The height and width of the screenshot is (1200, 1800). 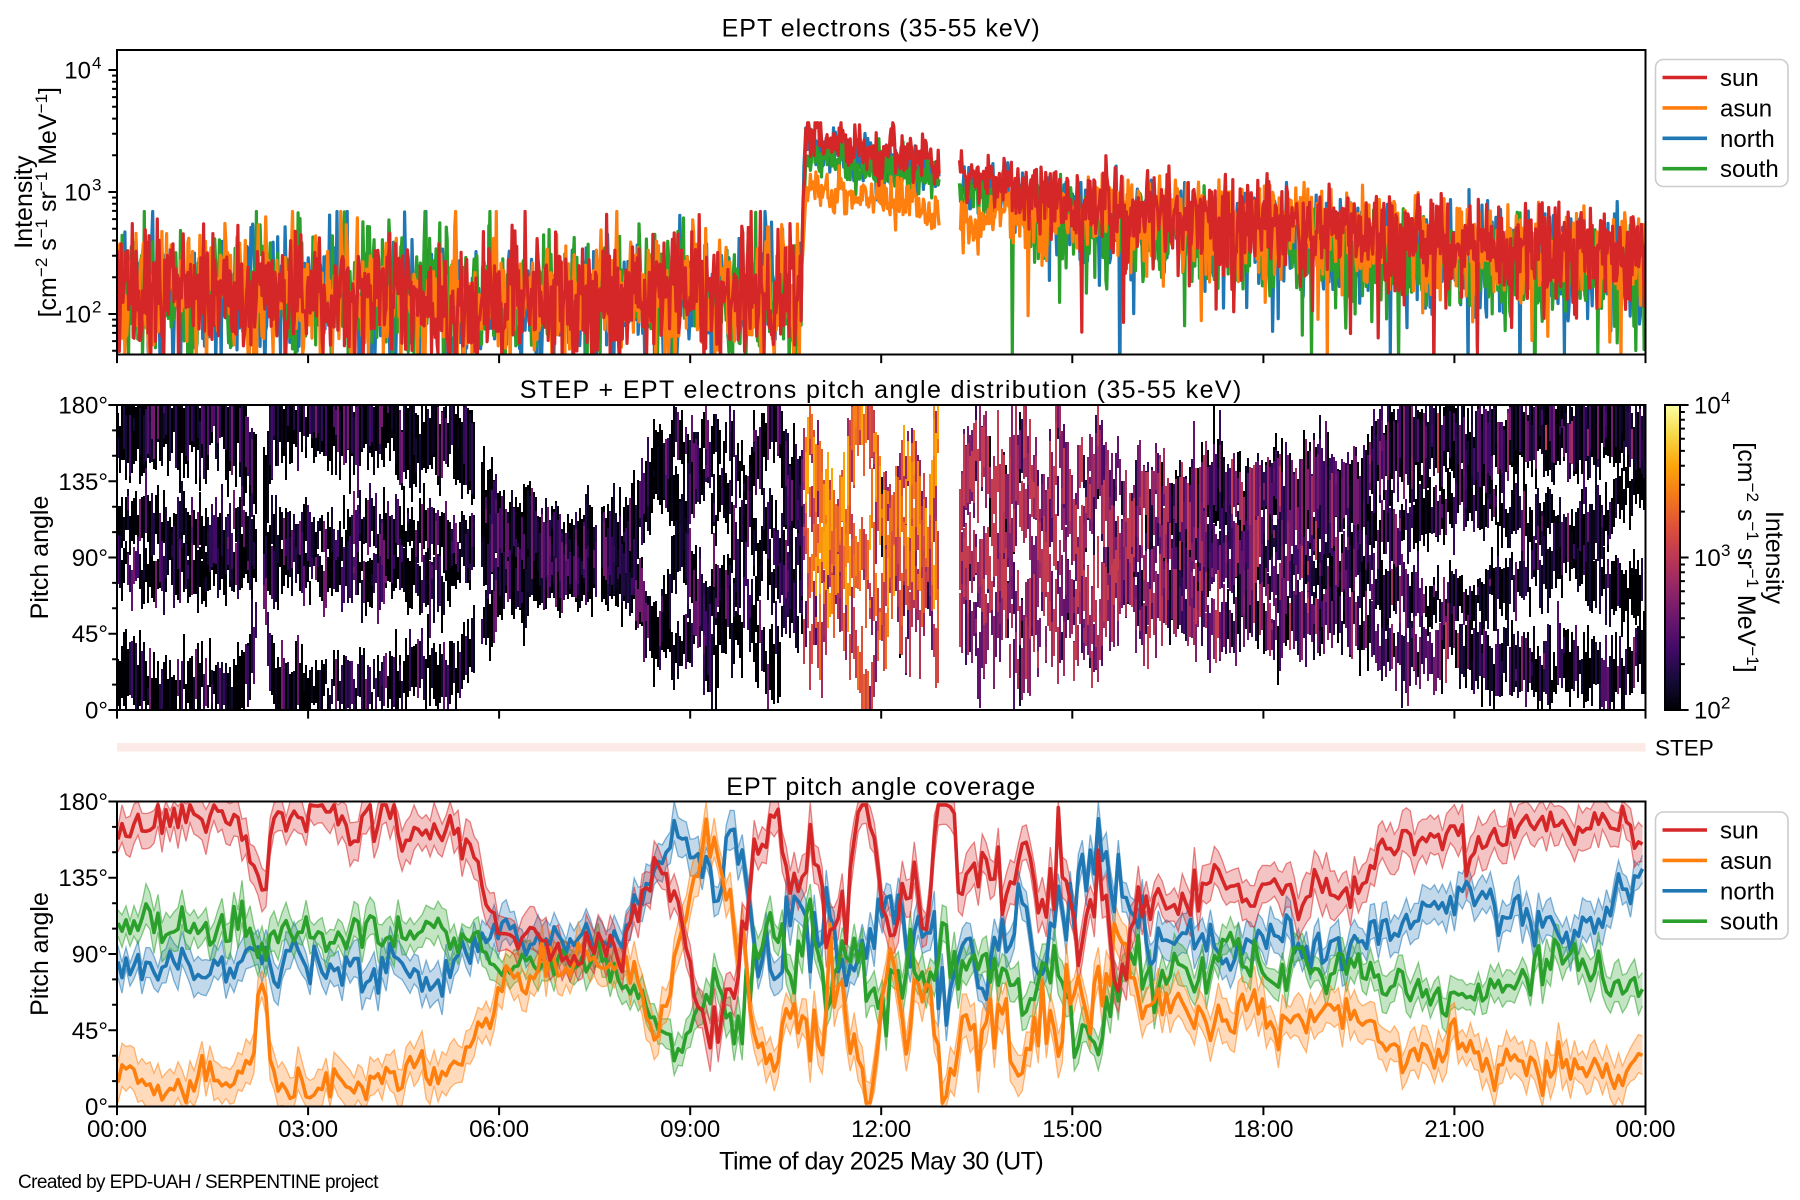 I want to click on svg-text: 09:00, so click(x=690, y=1129).